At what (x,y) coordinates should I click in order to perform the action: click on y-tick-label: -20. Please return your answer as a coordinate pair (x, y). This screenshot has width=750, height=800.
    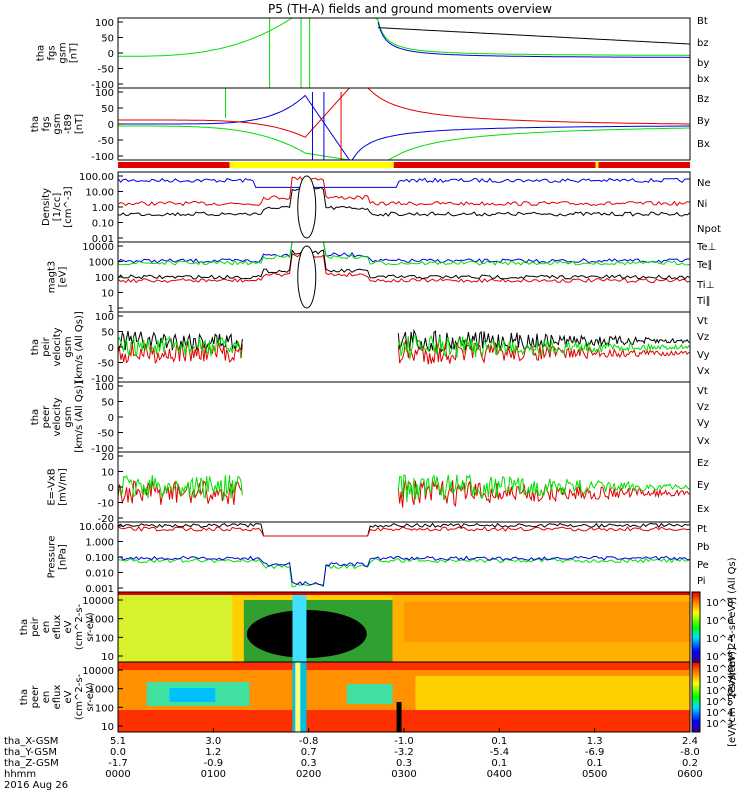
    Looking at the image, I should click on (106, 519).